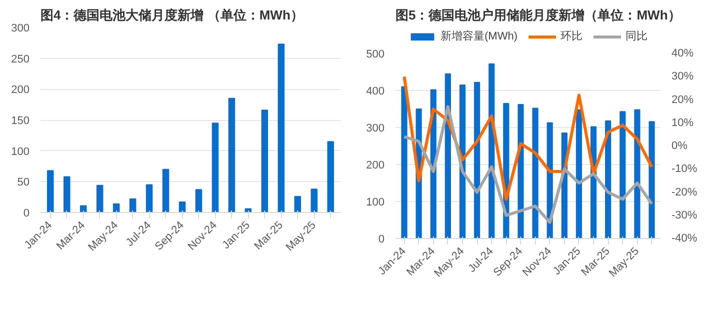 The image size is (717, 321). Describe the element at coordinates (683, 100) in the screenshot. I see `y2-tick-label: 20%` at that location.